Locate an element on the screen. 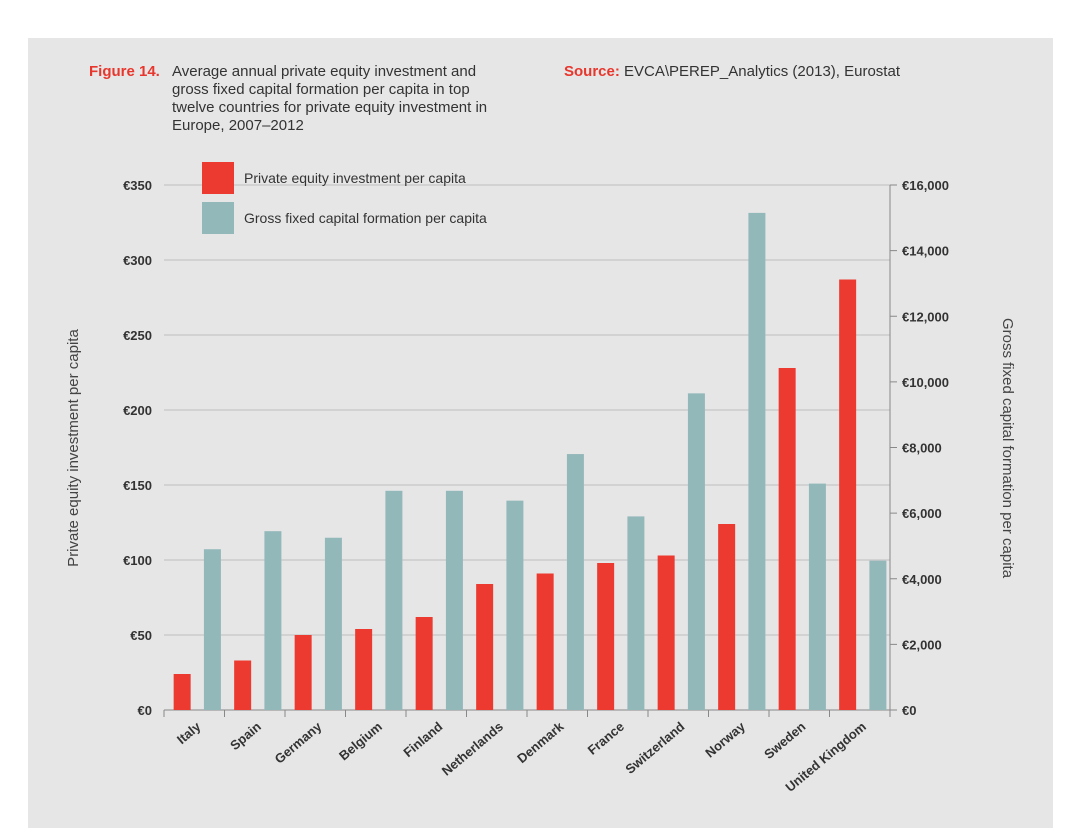  y-left-tick-label: €0 is located at coordinates (145, 710).